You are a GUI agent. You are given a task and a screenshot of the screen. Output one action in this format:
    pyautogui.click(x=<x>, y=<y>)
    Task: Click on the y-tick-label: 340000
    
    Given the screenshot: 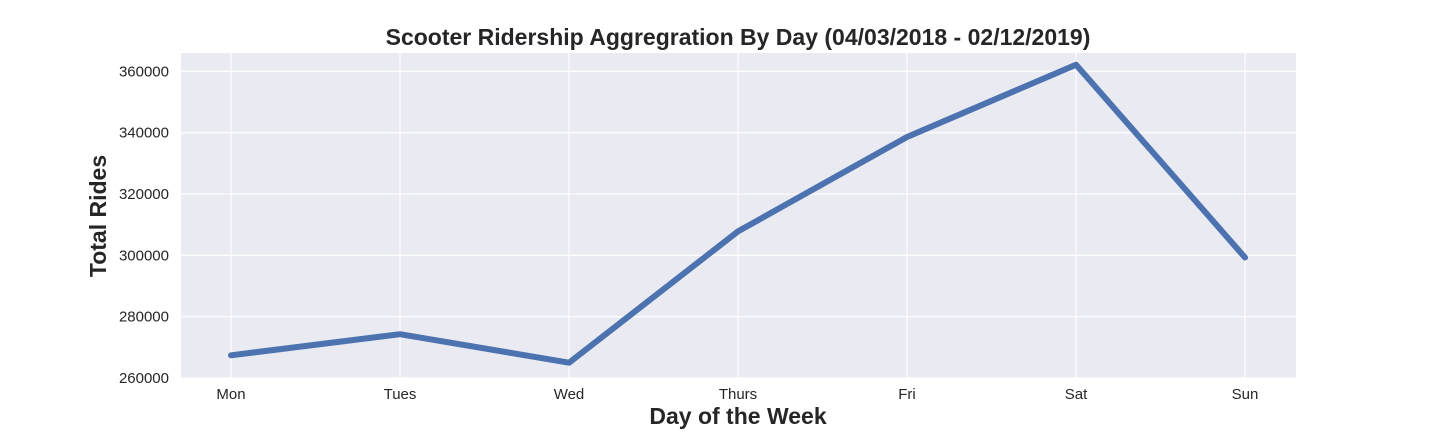 What is the action you would take?
    pyautogui.click(x=144, y=133)
    